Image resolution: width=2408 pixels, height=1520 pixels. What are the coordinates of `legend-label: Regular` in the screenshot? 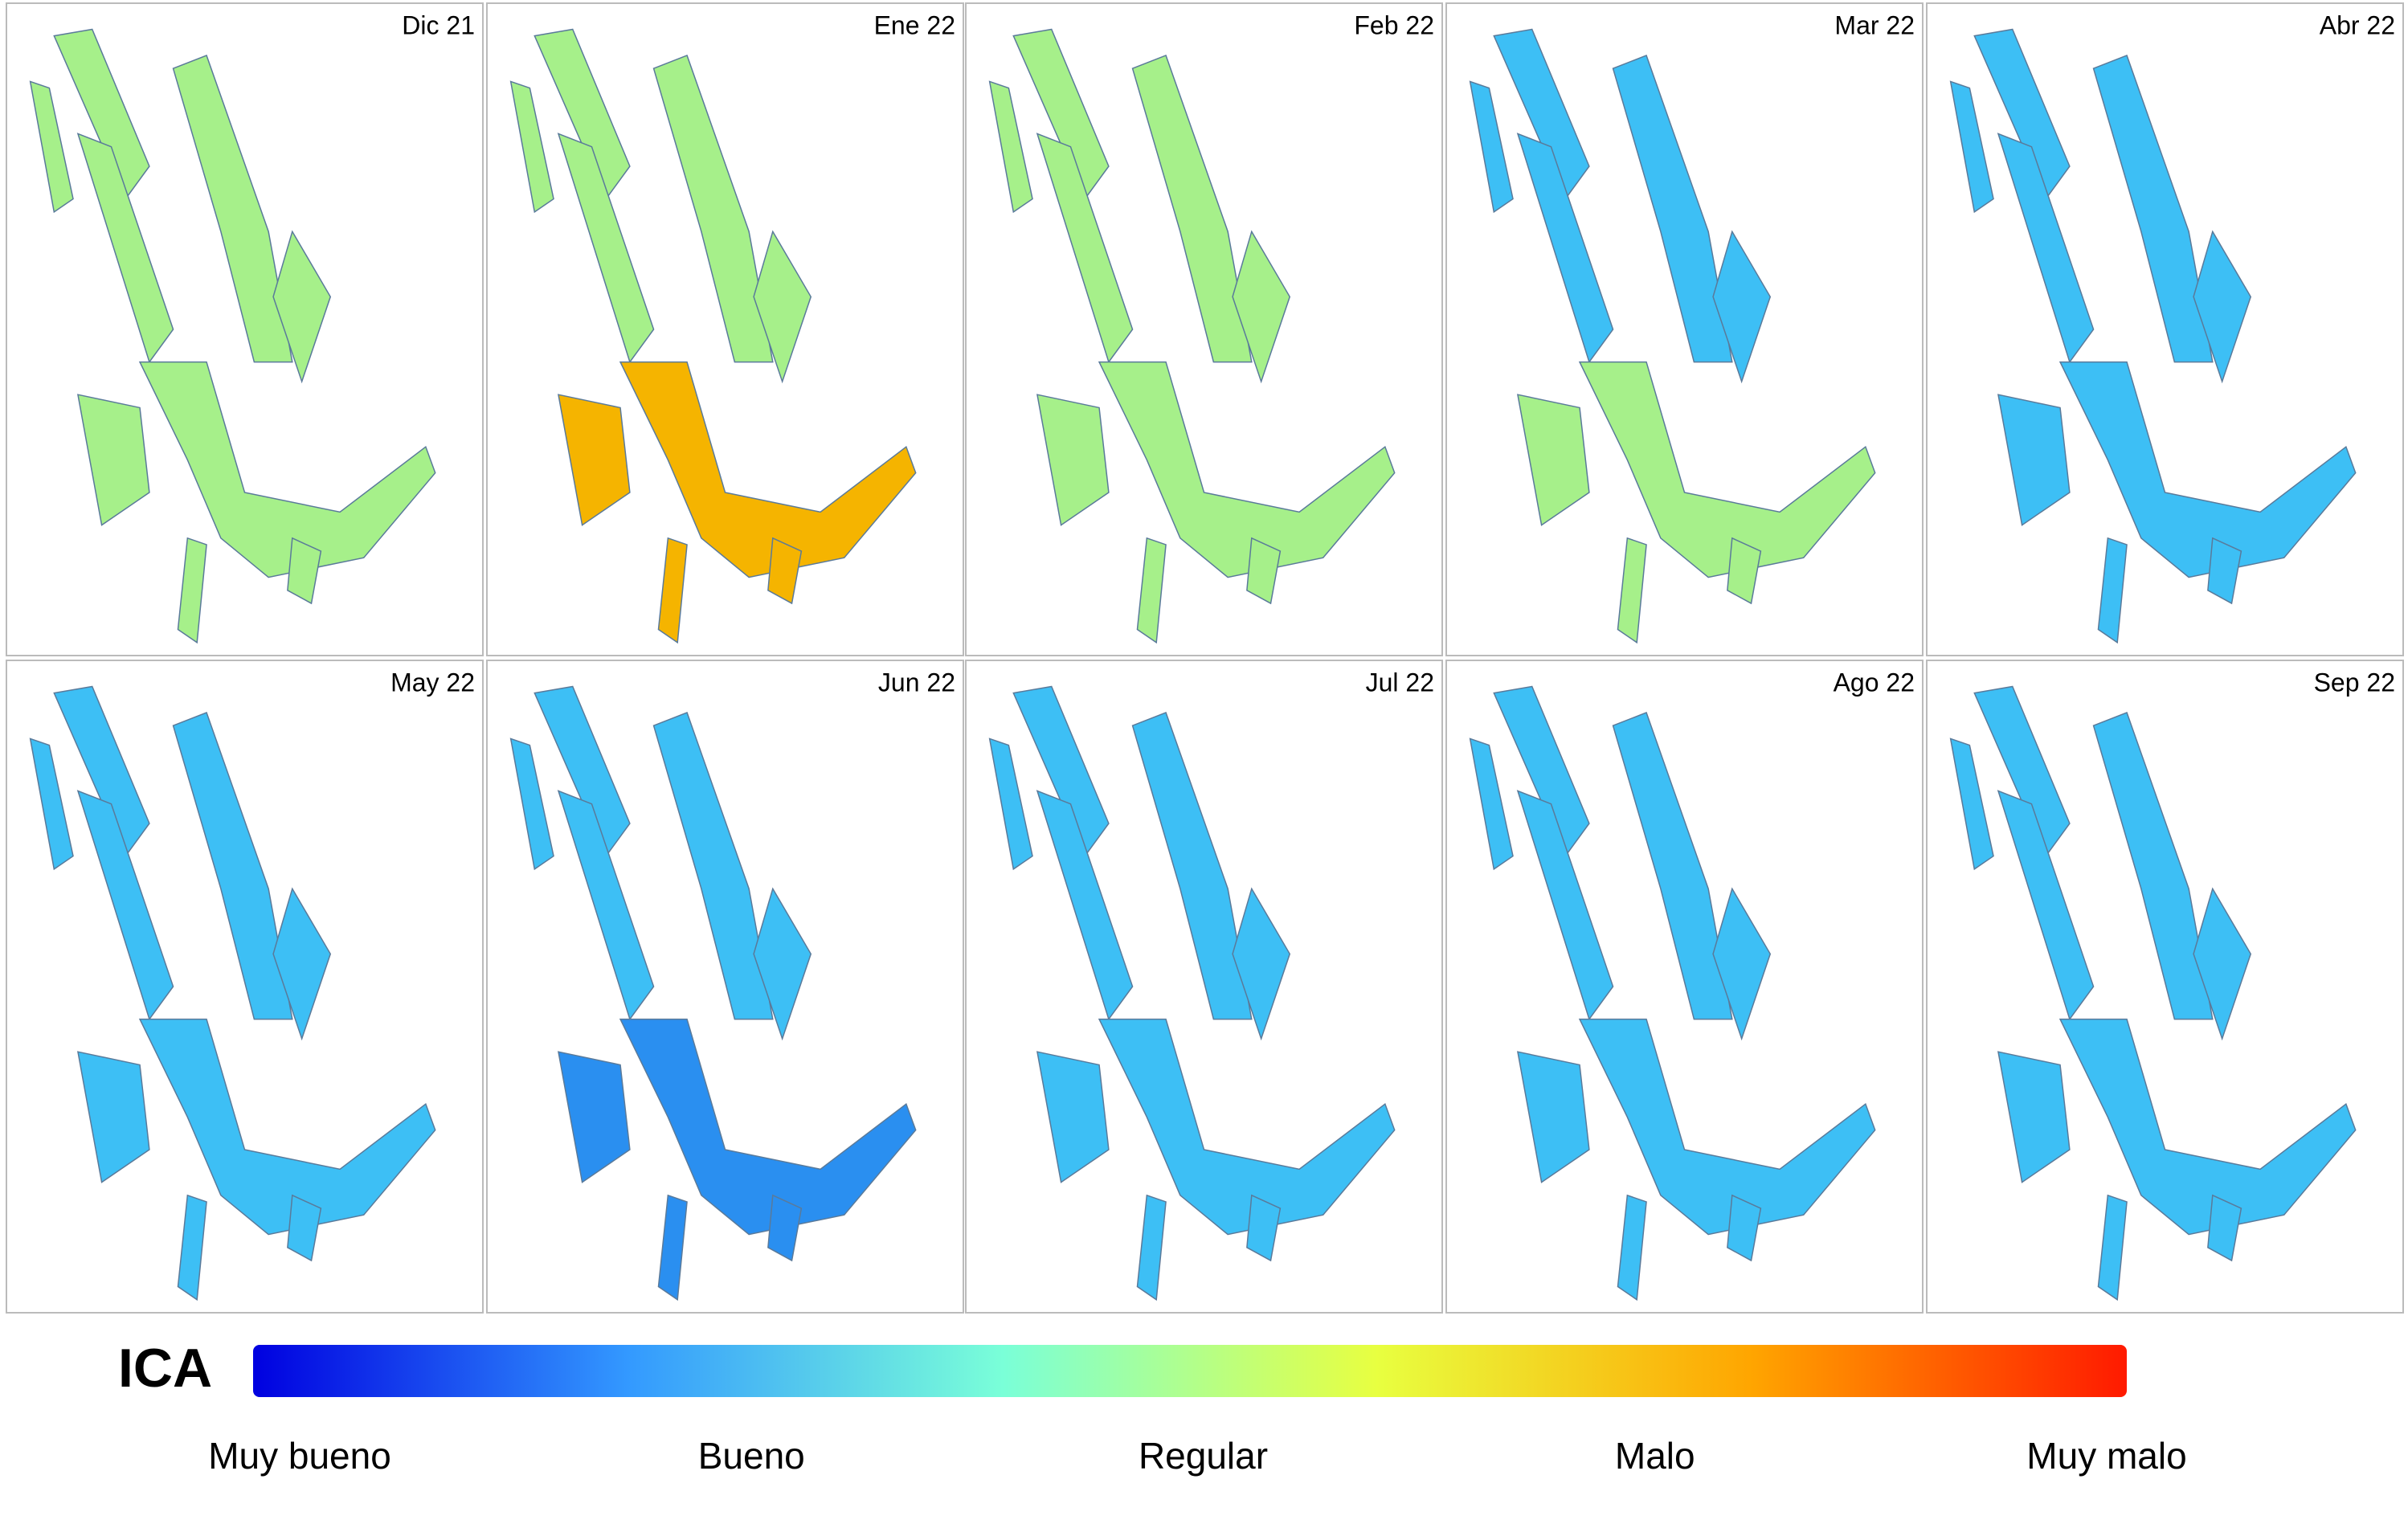 It's located at (1203, 1456).